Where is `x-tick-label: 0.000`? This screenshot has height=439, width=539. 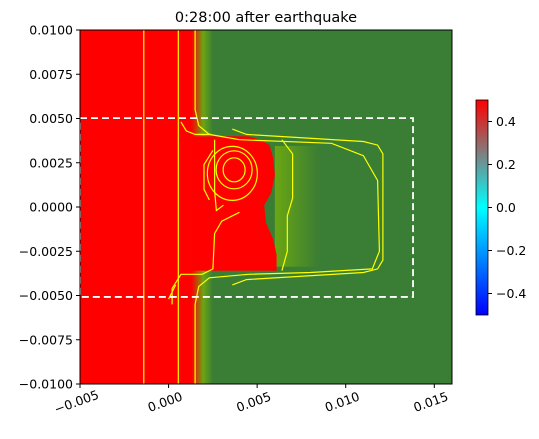 x-tick-label: 0.000 is located at coordinates (165, 402).